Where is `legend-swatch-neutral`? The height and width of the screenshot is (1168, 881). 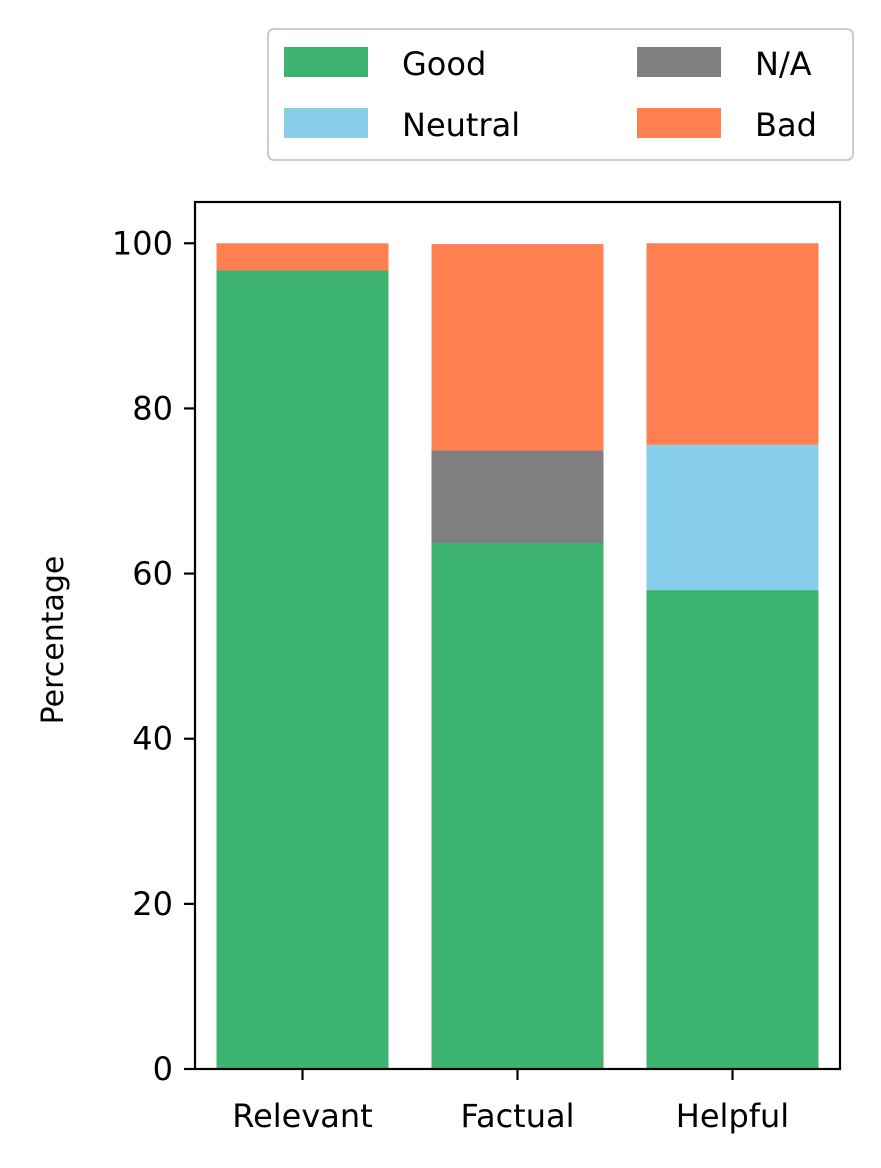 legend-swatch-neutral is located at coordinates (326, 123).